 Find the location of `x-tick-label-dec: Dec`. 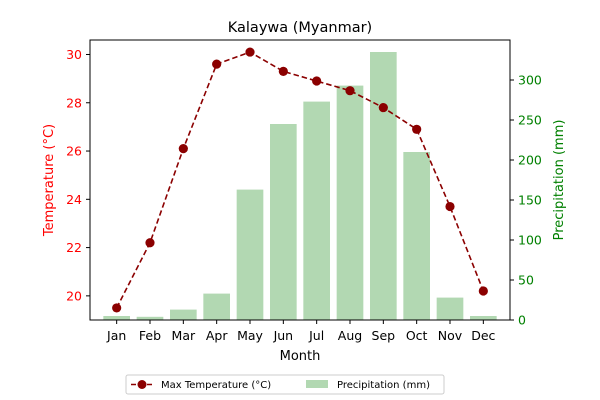

x-tick-label-dec: Dec is located at coordinates (483, 335).